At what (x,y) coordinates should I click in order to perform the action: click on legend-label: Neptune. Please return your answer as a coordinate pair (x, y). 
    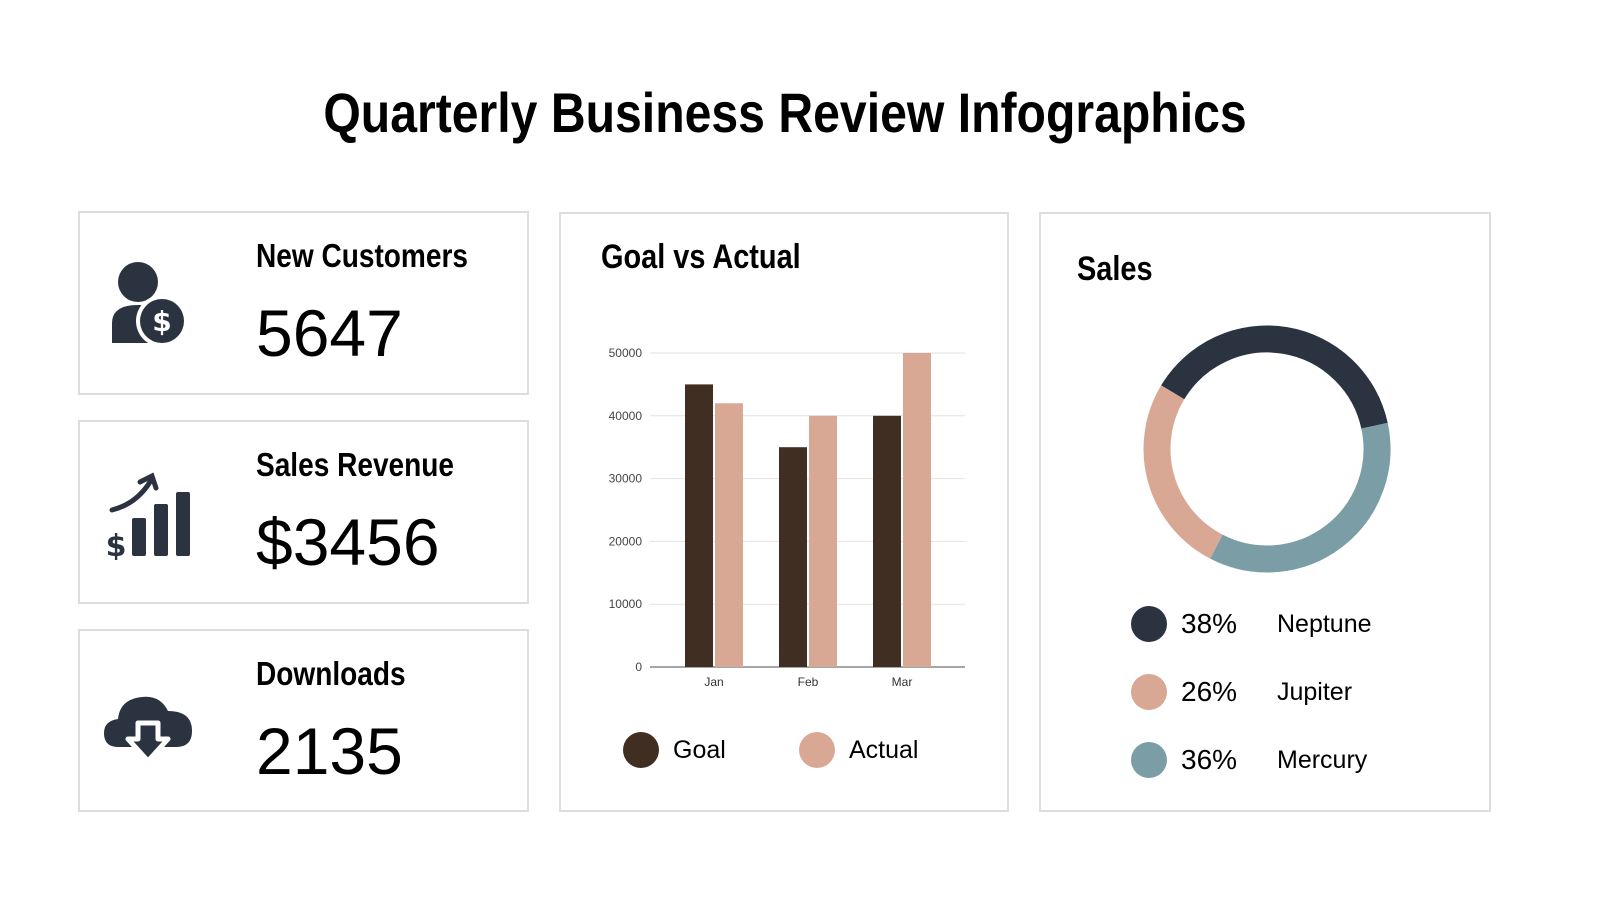
    Looking at the image, I should click on (1324, 623).